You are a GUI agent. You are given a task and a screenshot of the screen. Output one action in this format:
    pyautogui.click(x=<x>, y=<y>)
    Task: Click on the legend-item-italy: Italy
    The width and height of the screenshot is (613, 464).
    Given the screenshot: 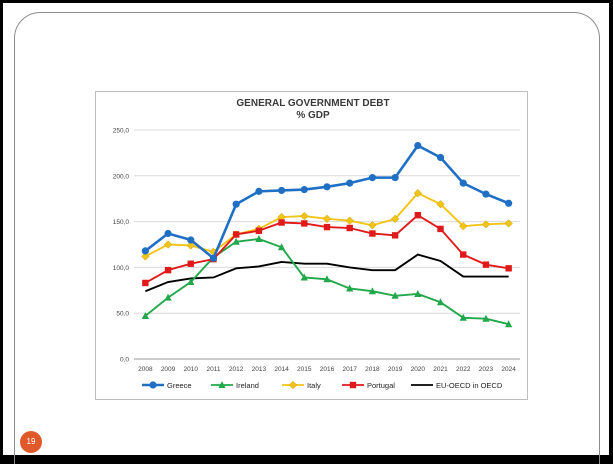 What is the action you would take?
    pyautogui.click(x=301, y=385)
    